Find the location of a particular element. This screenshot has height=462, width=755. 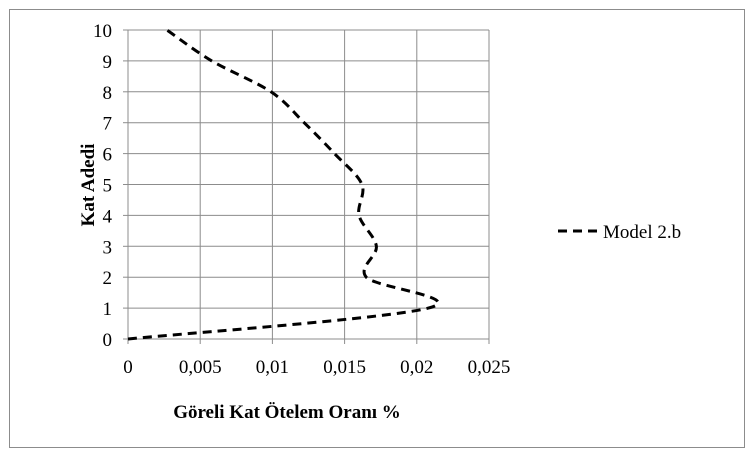

y-tick-label: 2 is located at coordinates (108, 278).